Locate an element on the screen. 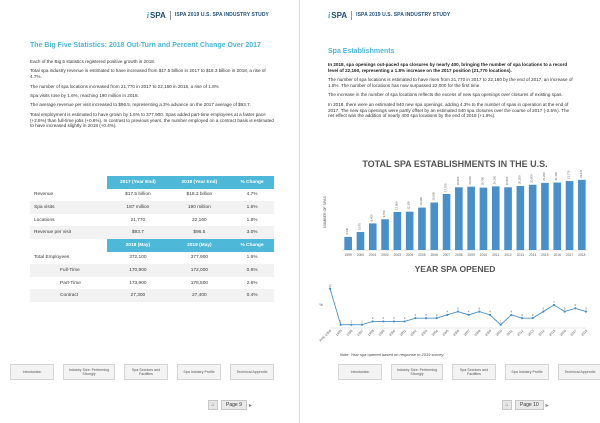 Image resolution: width=600 pixels, height=423 pixels. table-header-cell is located at coordinates (69, 182).